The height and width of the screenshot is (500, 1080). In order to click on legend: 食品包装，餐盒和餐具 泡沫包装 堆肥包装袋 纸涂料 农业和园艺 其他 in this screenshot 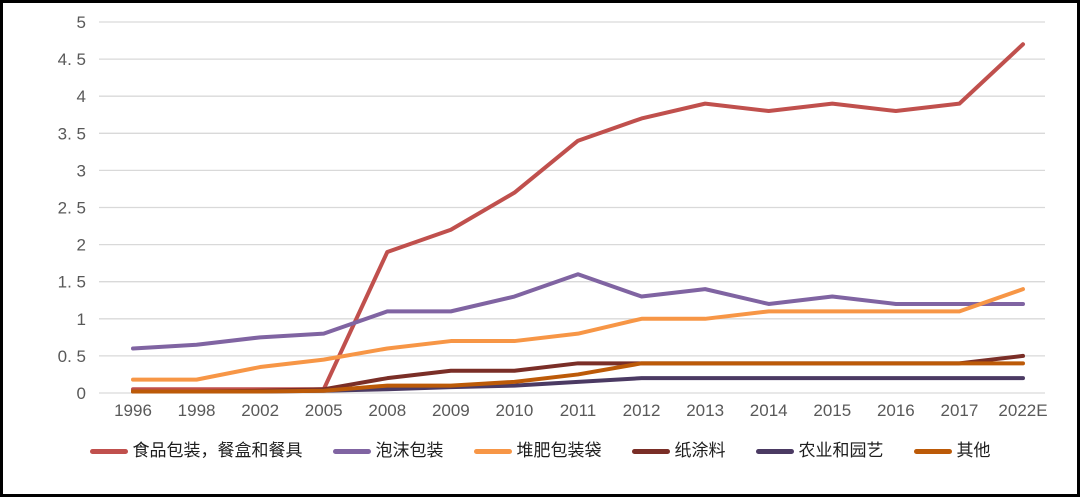, I will do `click(540, 451)`.